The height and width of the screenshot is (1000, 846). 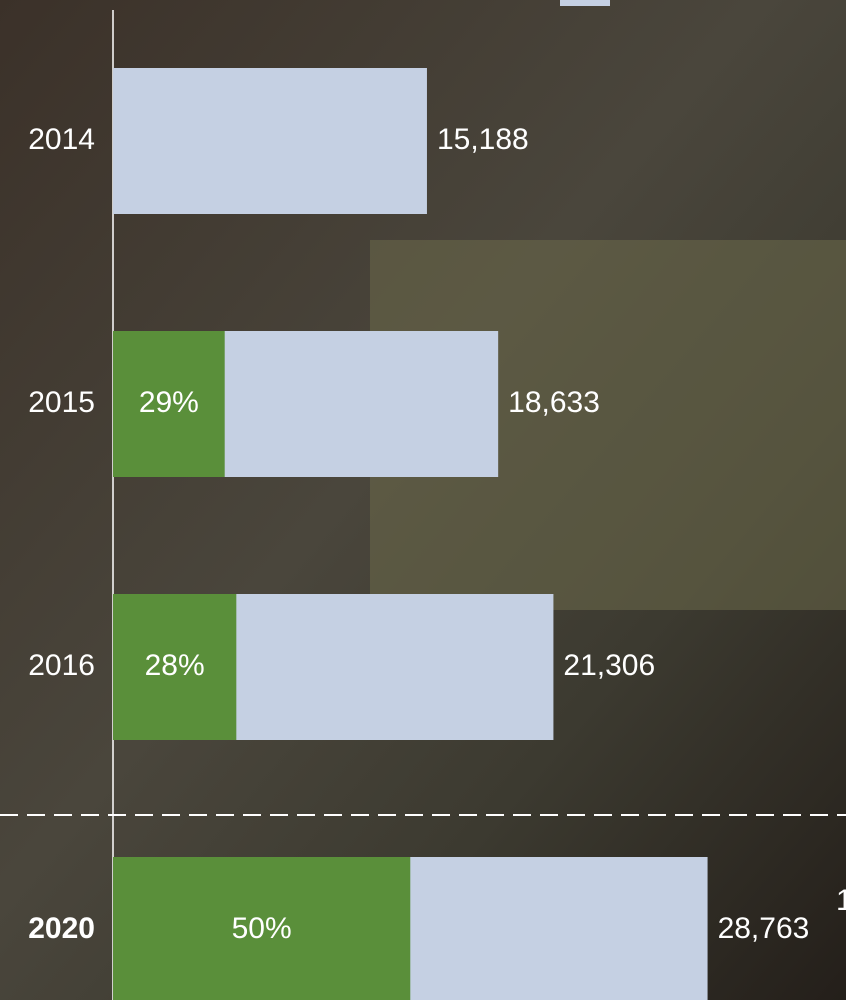 I want to click on share-label: 50%, so click(x=262, y=928).